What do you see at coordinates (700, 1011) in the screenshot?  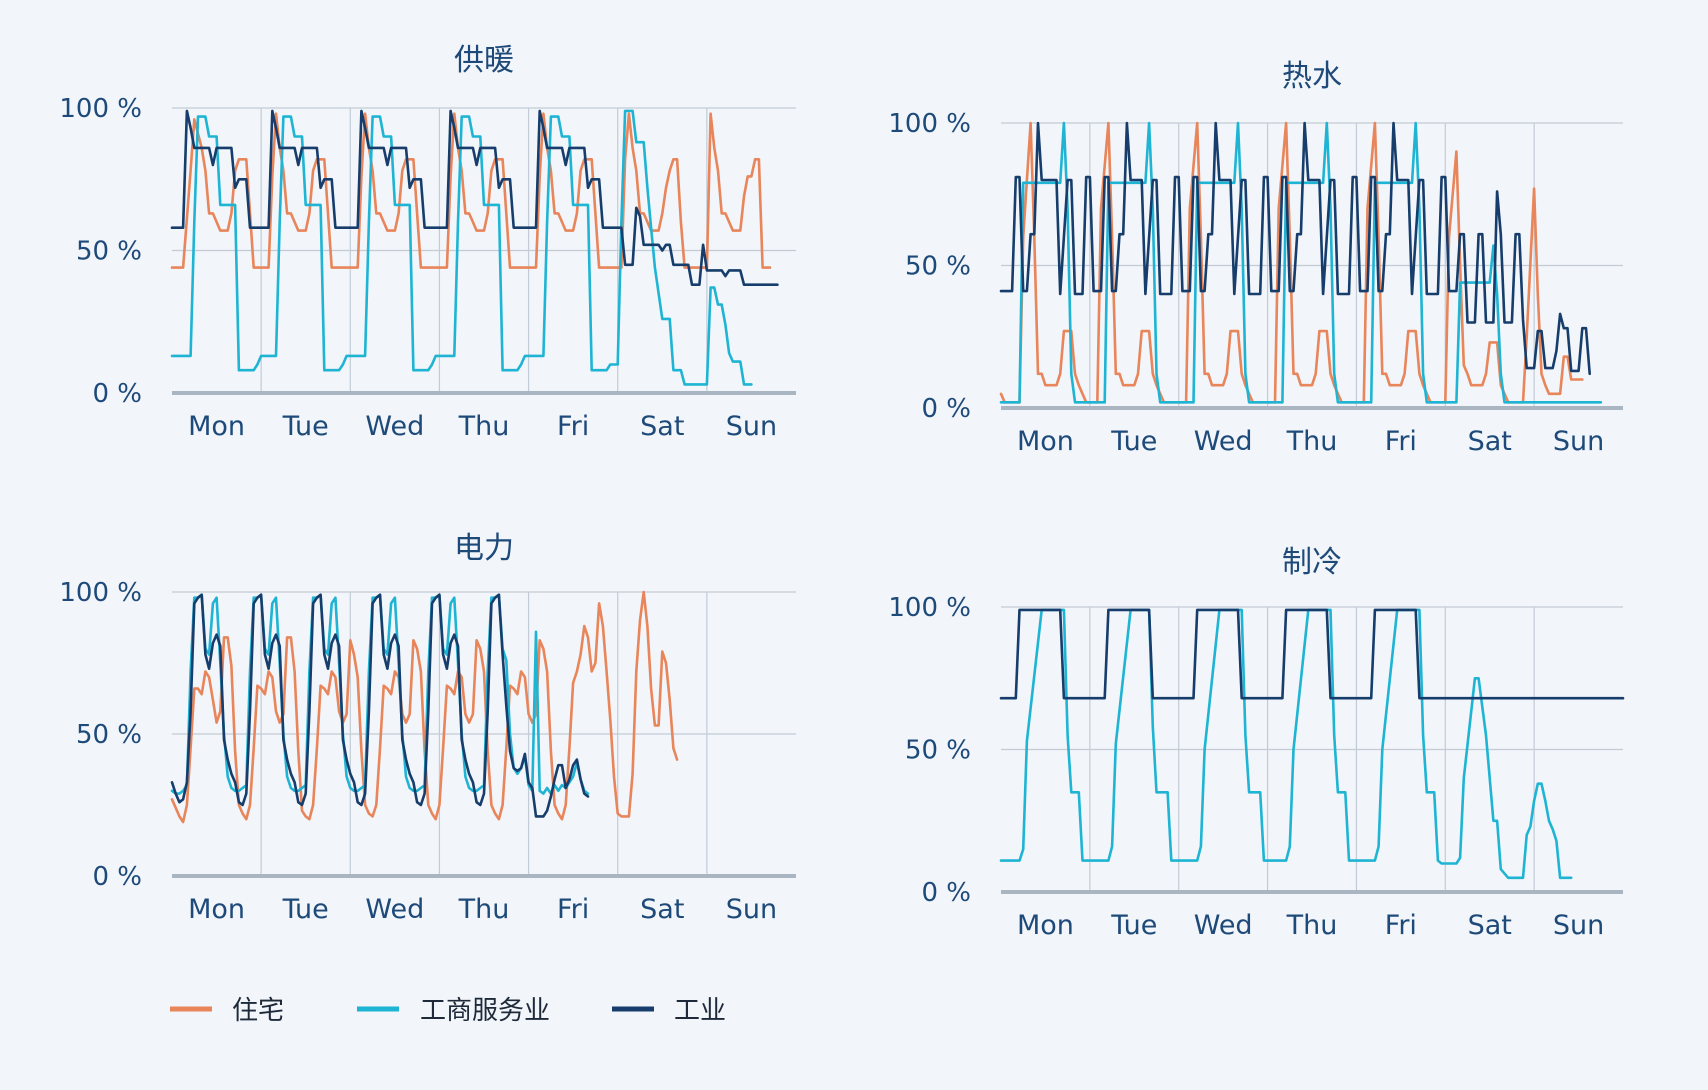 I see `legend-label-industry: 工业` at bounding box center [700, 1011].